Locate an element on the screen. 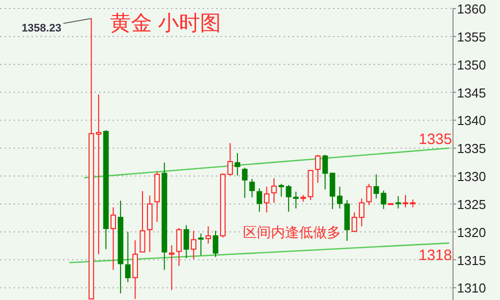 Image resolution: width=500 pixels, height=300 pixels. annotation: 1318 is located at coordinates (435, 255).